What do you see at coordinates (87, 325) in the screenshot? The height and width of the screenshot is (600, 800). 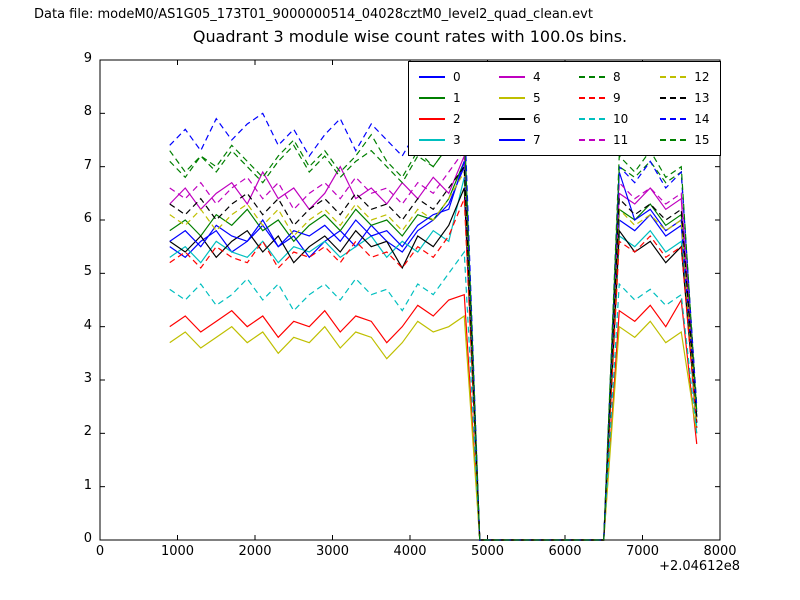 I see `y-tick-label: 4` at bounding box center [87, 325].